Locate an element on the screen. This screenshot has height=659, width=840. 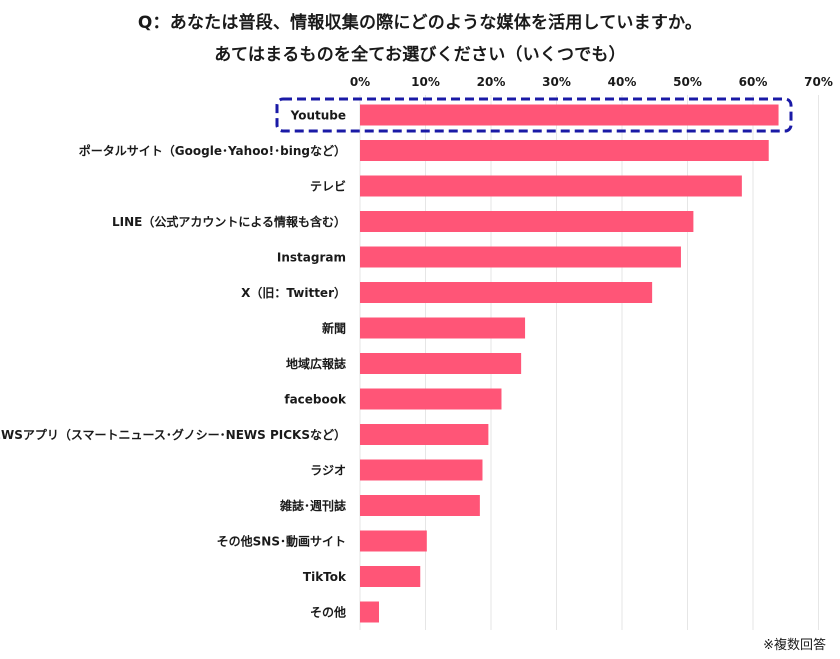
x-tick-label: 60% is located at coordinates (753, 82).